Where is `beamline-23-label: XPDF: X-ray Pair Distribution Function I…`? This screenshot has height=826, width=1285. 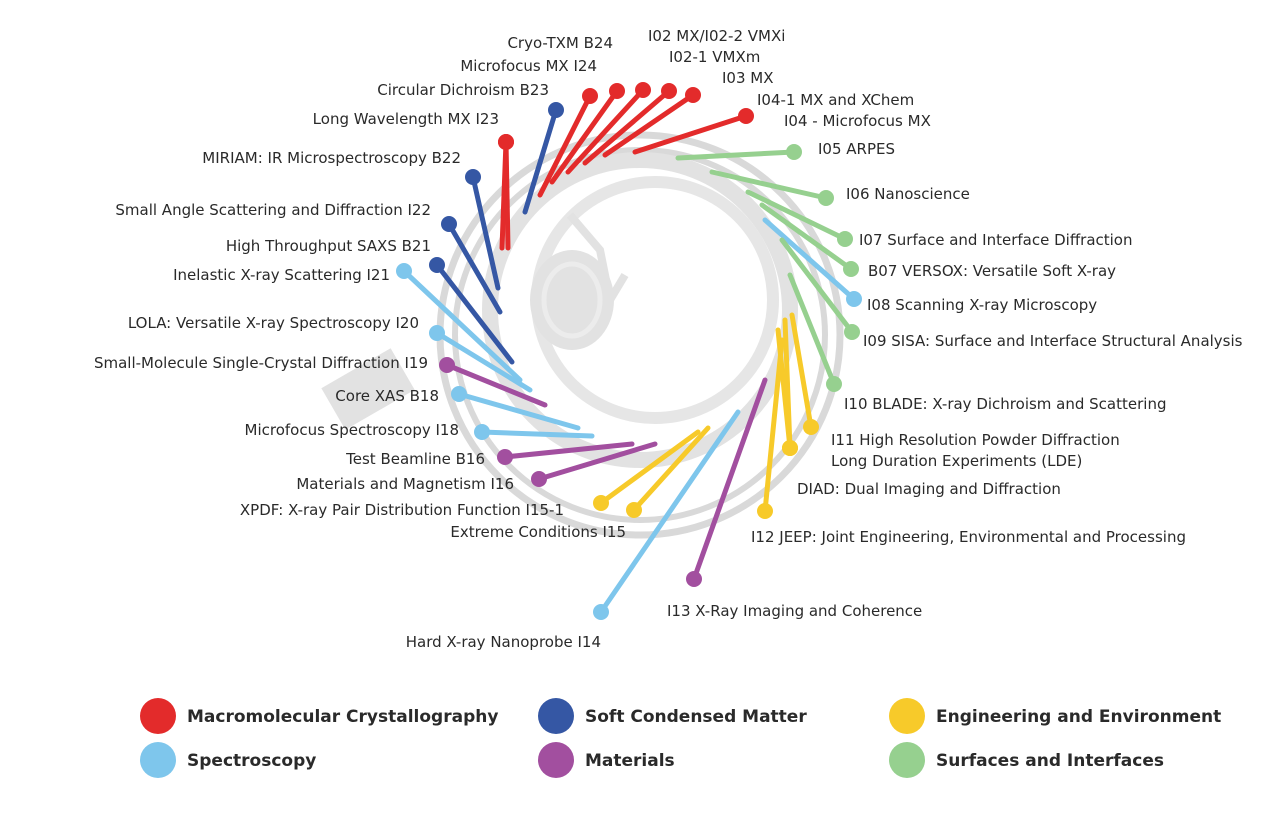
beamline-23-label: XPDF: X-ray Pair Distribution Function I… is located at coordinates (402, 510).